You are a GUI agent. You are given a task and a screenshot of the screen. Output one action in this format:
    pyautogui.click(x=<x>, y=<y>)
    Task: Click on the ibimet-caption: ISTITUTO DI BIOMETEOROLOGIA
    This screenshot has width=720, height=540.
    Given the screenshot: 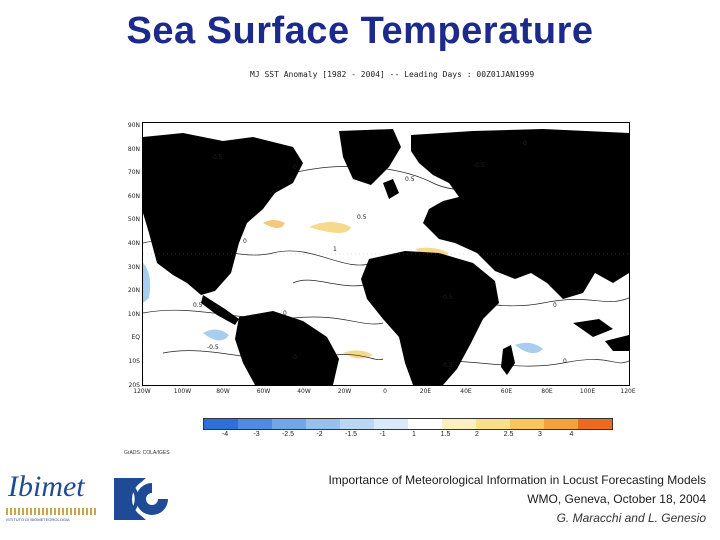 What is the action you would take?
    pyautogui.click(x=38, y=519)
    